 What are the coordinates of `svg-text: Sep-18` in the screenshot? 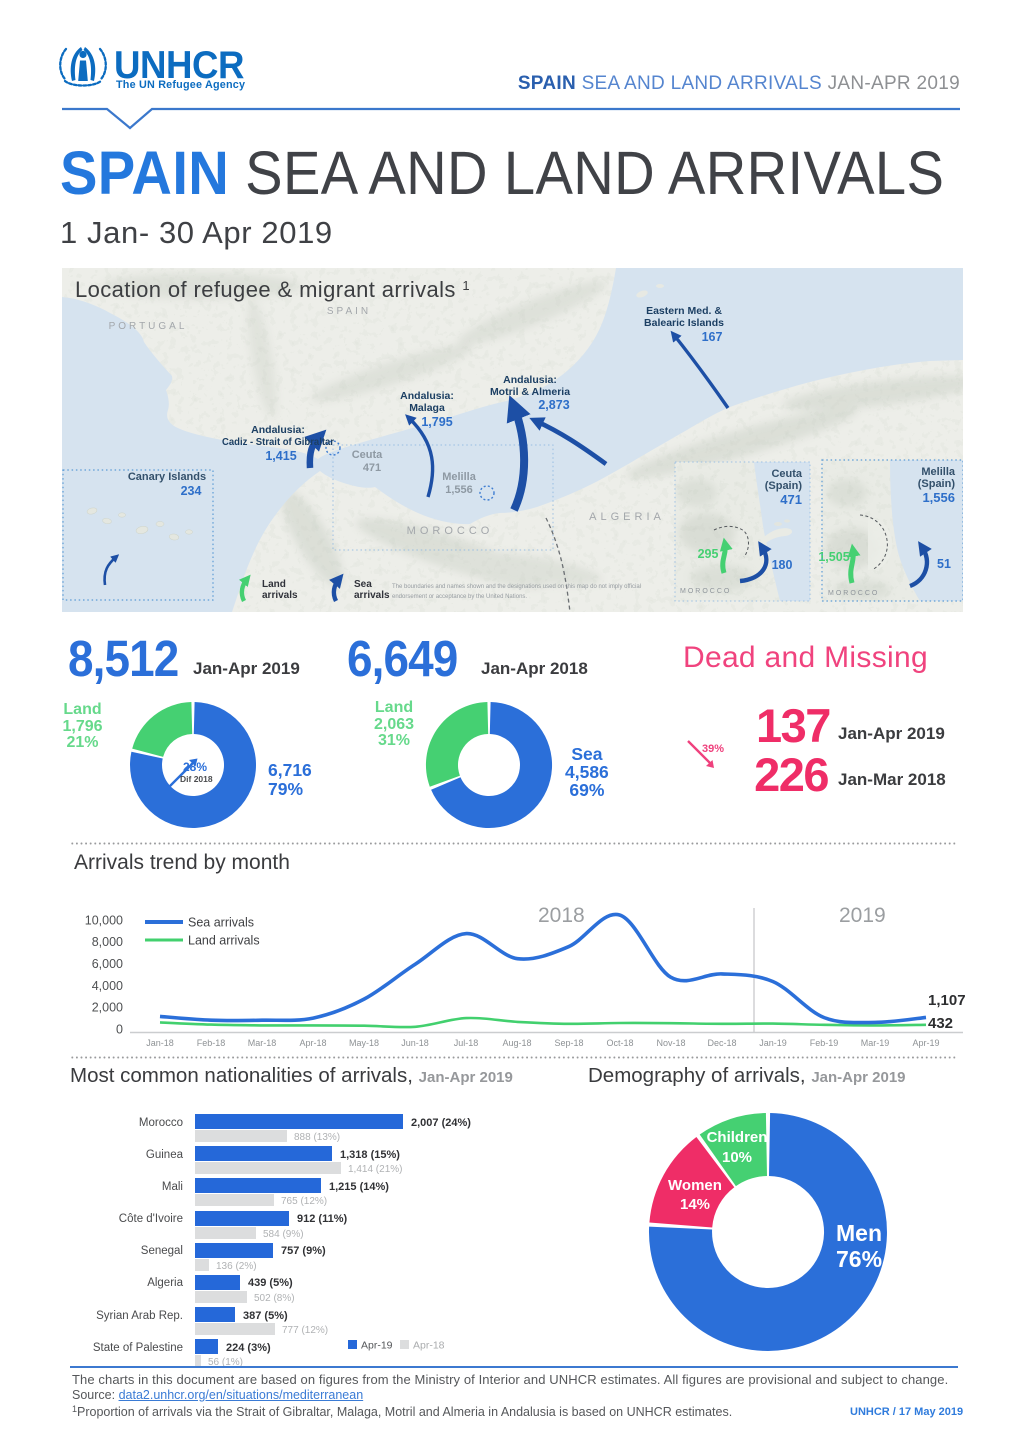 It's located at (568, 1043).